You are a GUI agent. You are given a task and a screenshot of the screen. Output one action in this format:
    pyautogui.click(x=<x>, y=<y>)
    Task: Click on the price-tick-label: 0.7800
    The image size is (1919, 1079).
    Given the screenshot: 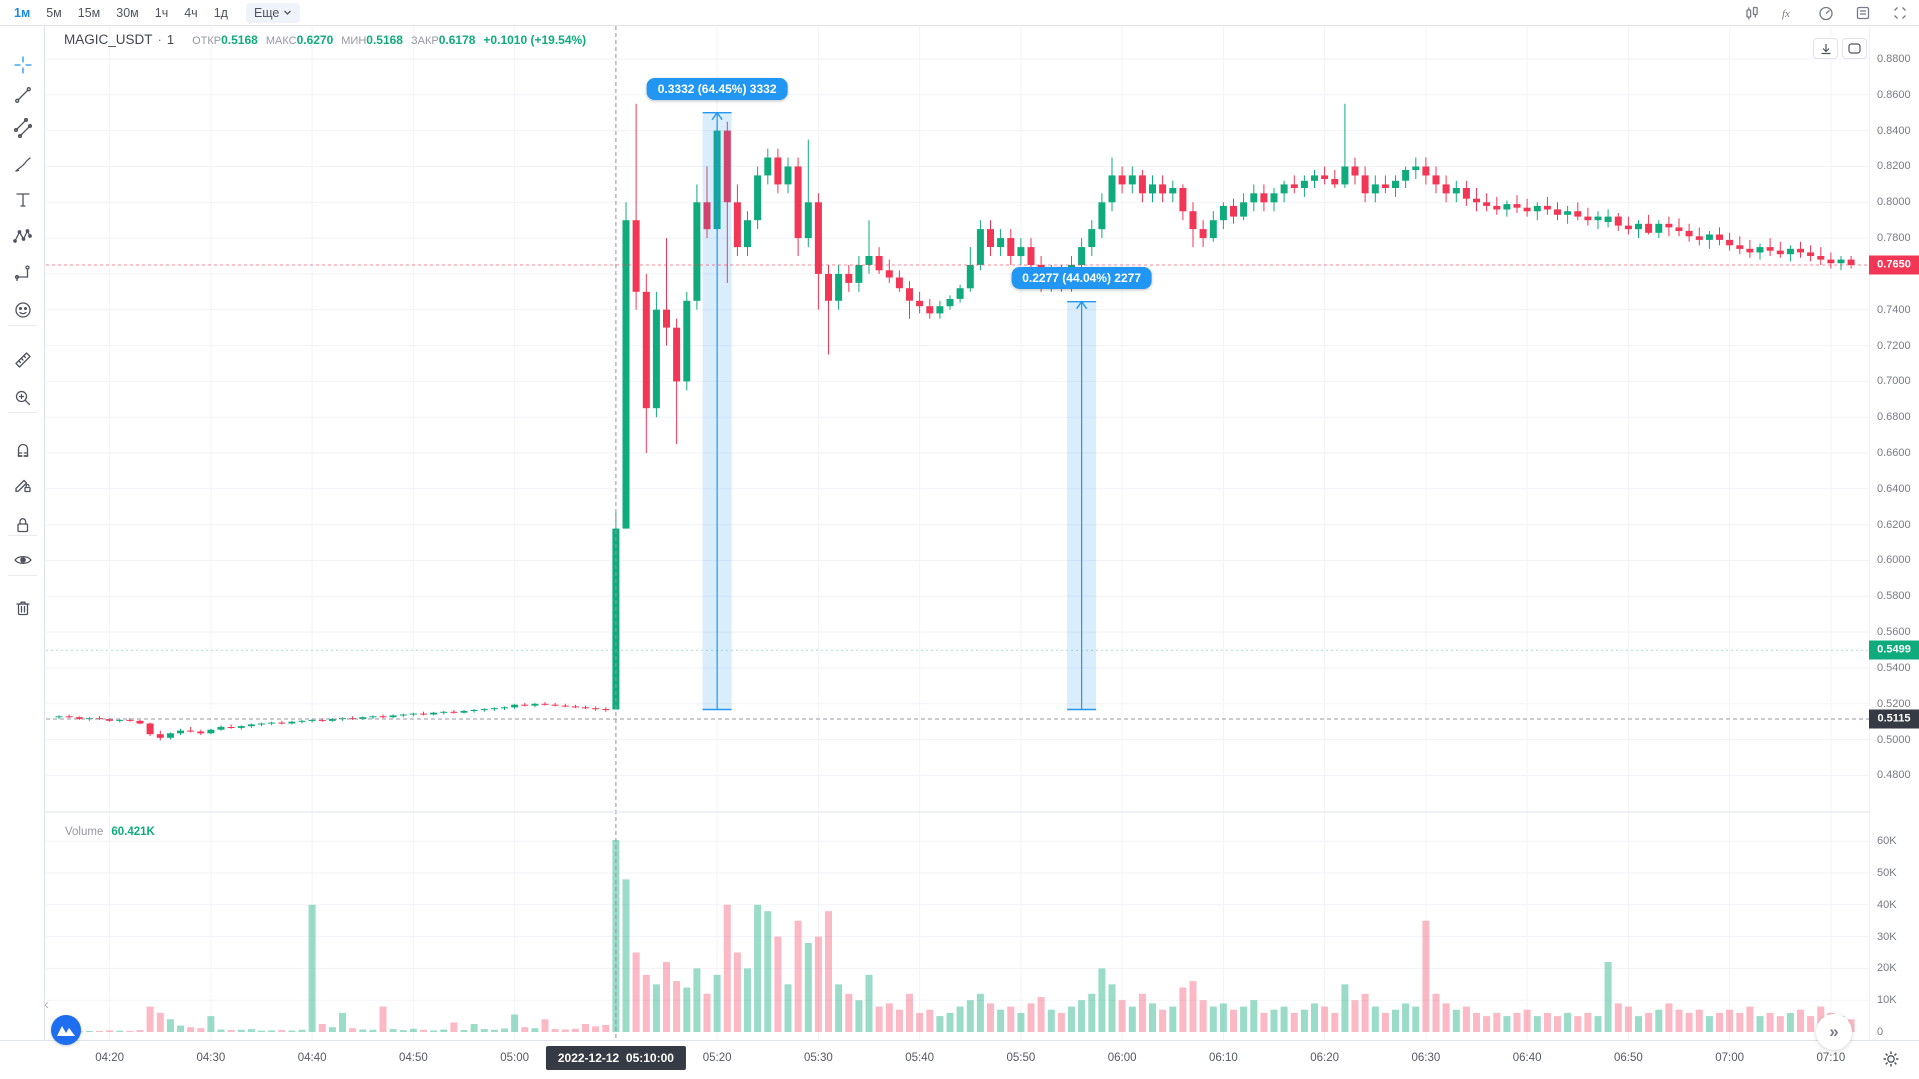 What is the action you would take?
    pyautogui.click(x=1894, y=238)
    